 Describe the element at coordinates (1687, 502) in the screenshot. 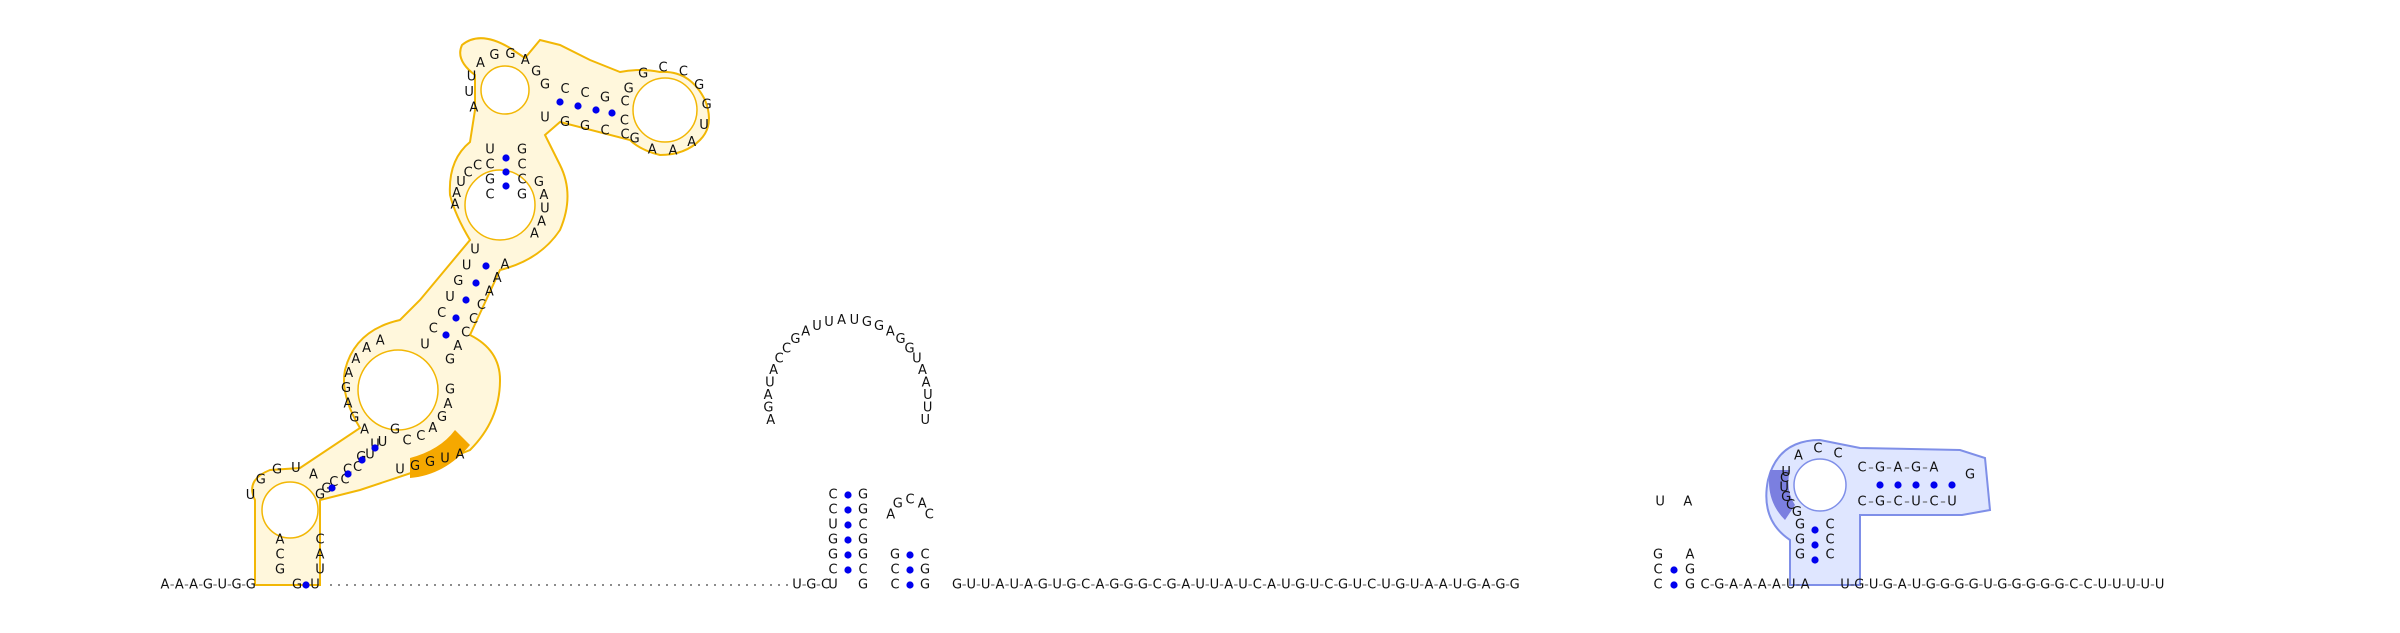

I see `hairpin3-loop-base: A` at that location.